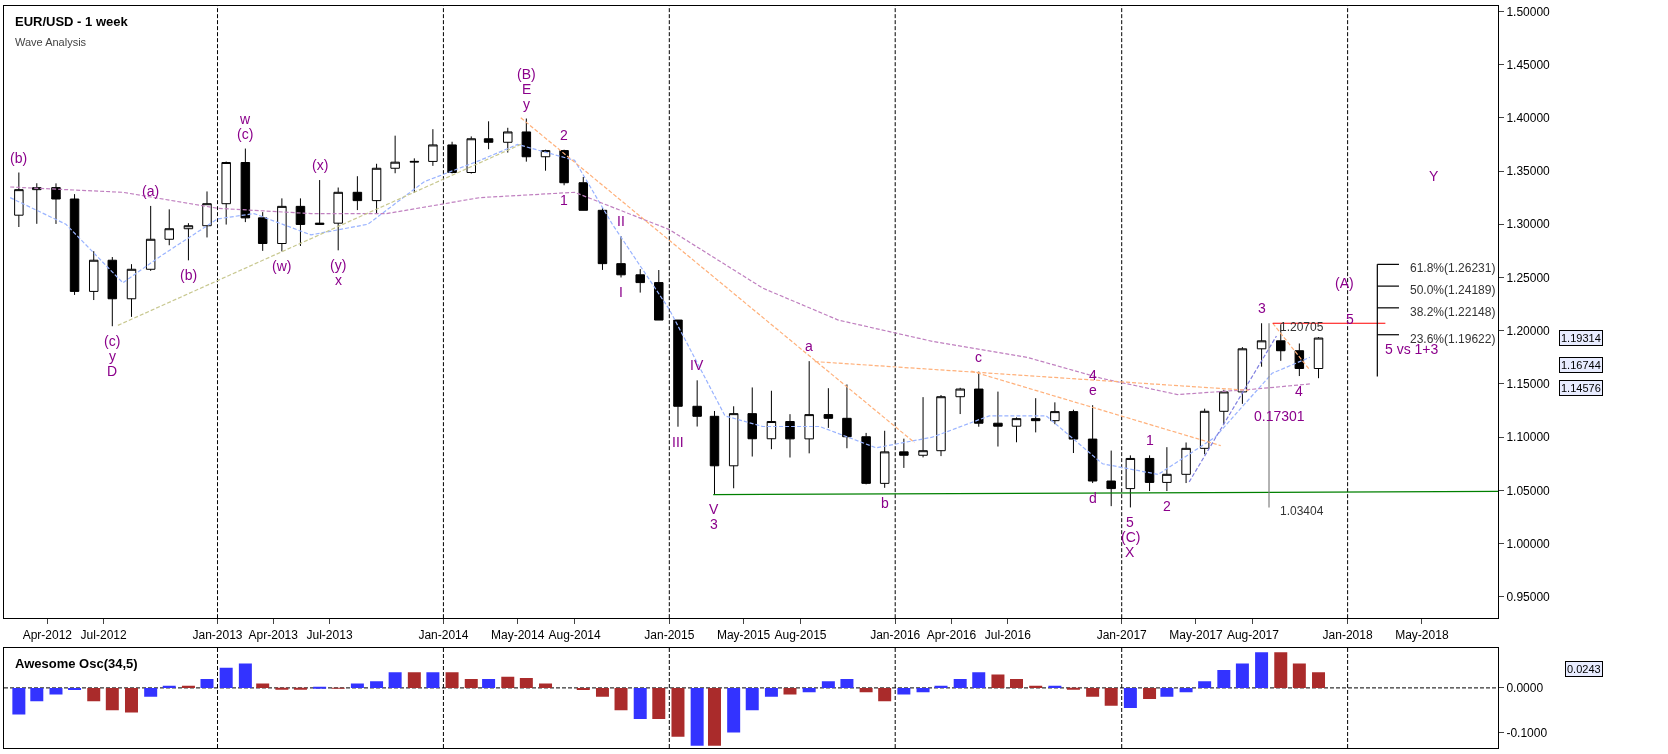 This screenshot has width=1668, height=754. I want to click on y-tick-label: 1.45000, so click(1528, 64).